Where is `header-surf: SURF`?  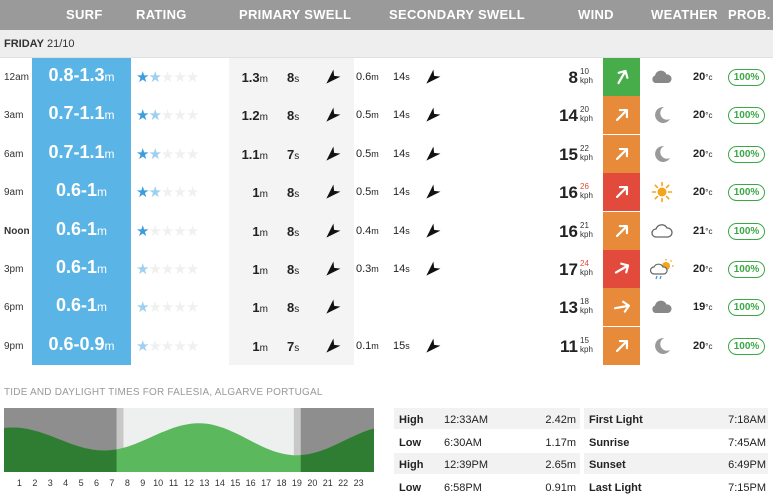
header-surf: SURF is located at coordinates (84, 14).